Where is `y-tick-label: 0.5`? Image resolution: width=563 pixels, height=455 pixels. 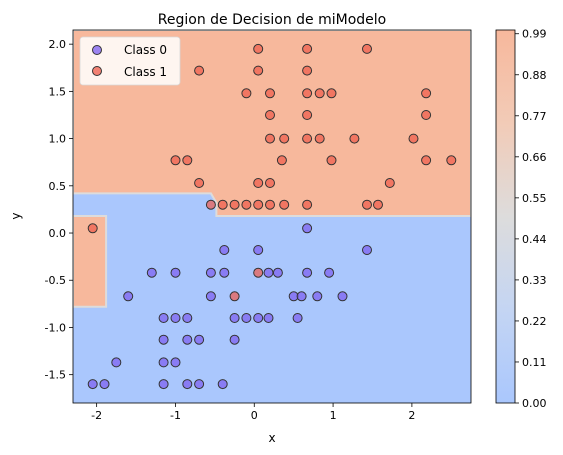
y-tick-label: 0.5 is located at coordinates (58, 186).